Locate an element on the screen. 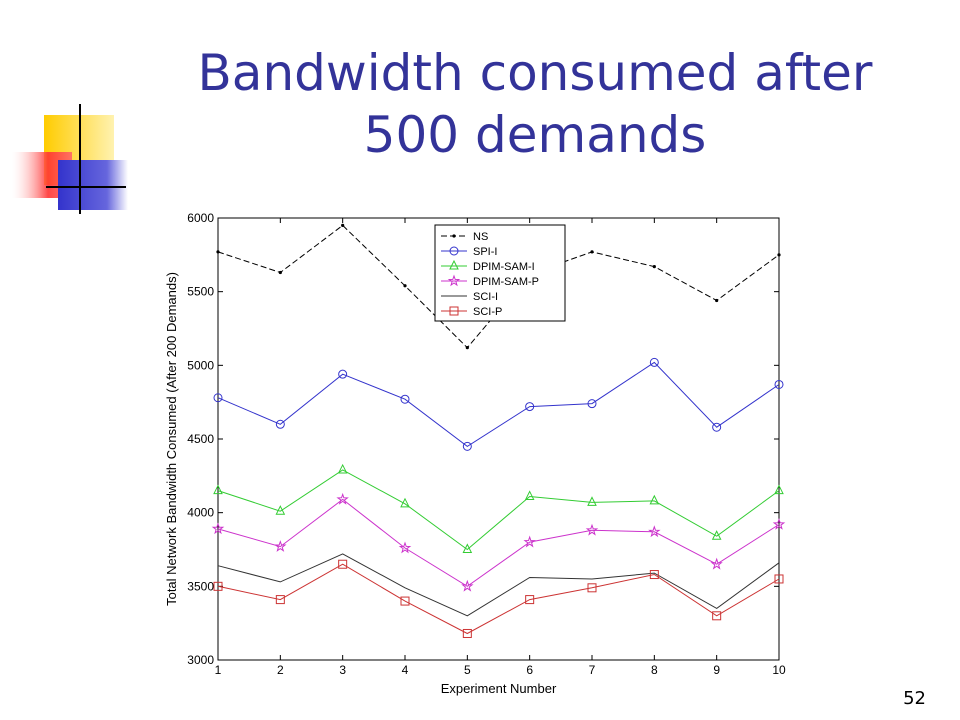 The height and width of the screenshot is (720, 960). series-line-spi-i is located at coordinates (498, 404).